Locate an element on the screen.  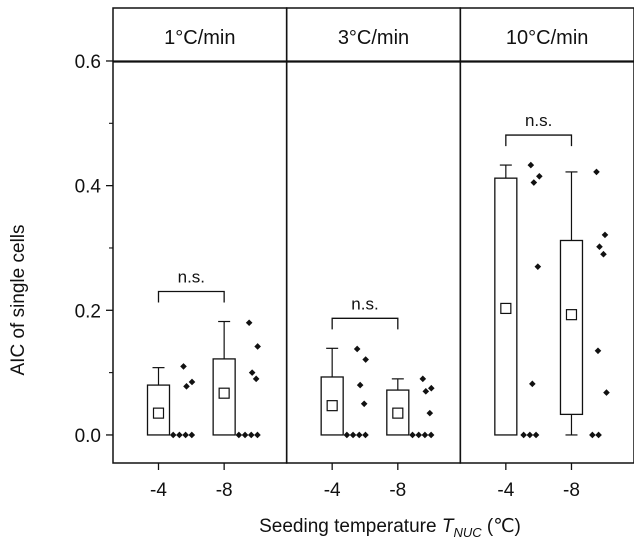
x-axis-title: Seeding temperature TNUC (℃) is located at coordinates (390, 528).